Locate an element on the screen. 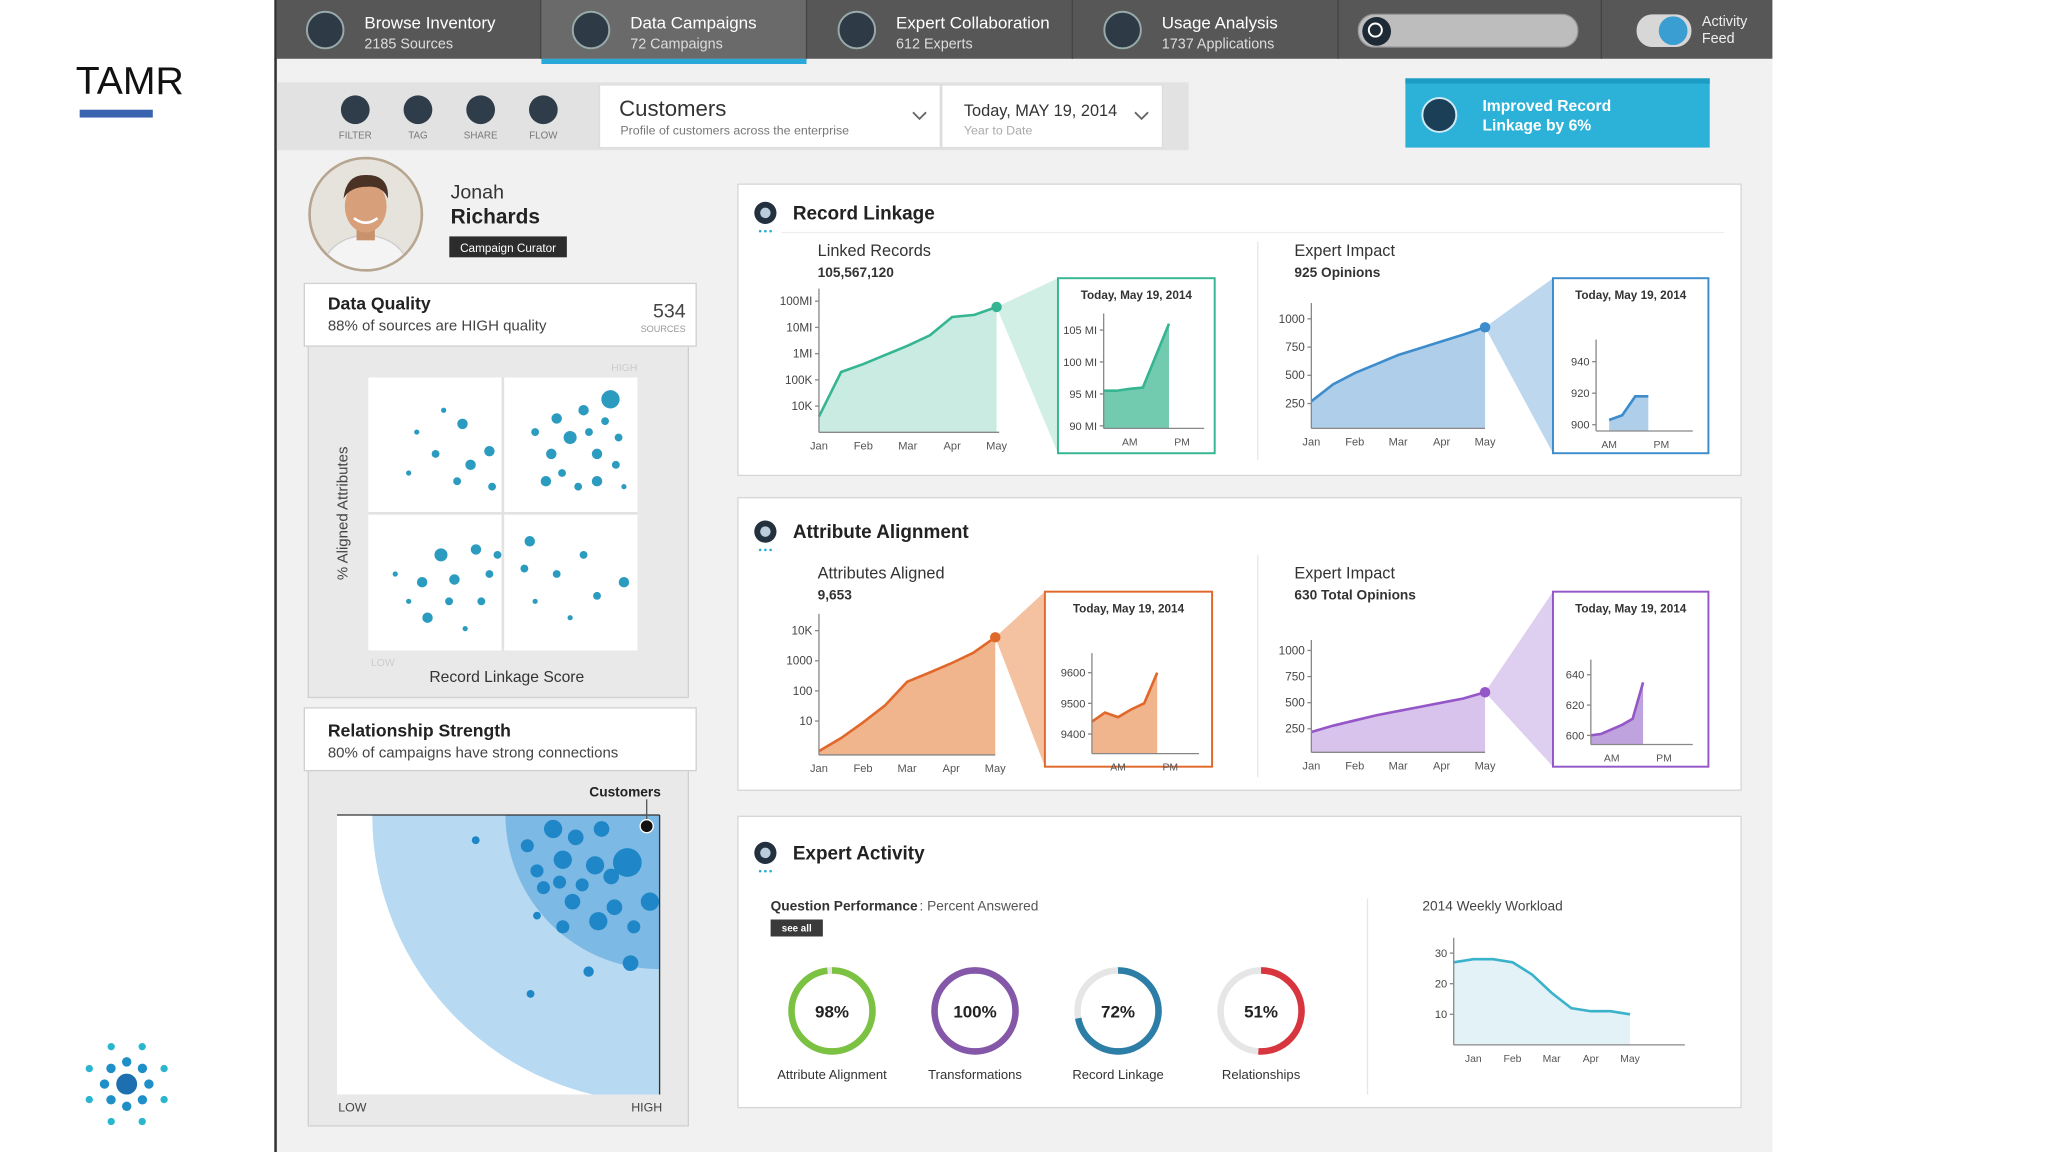 The height and width of the screenshot is (1152, 2048). brand-name: TAMR is located at coordinates (130, 81).